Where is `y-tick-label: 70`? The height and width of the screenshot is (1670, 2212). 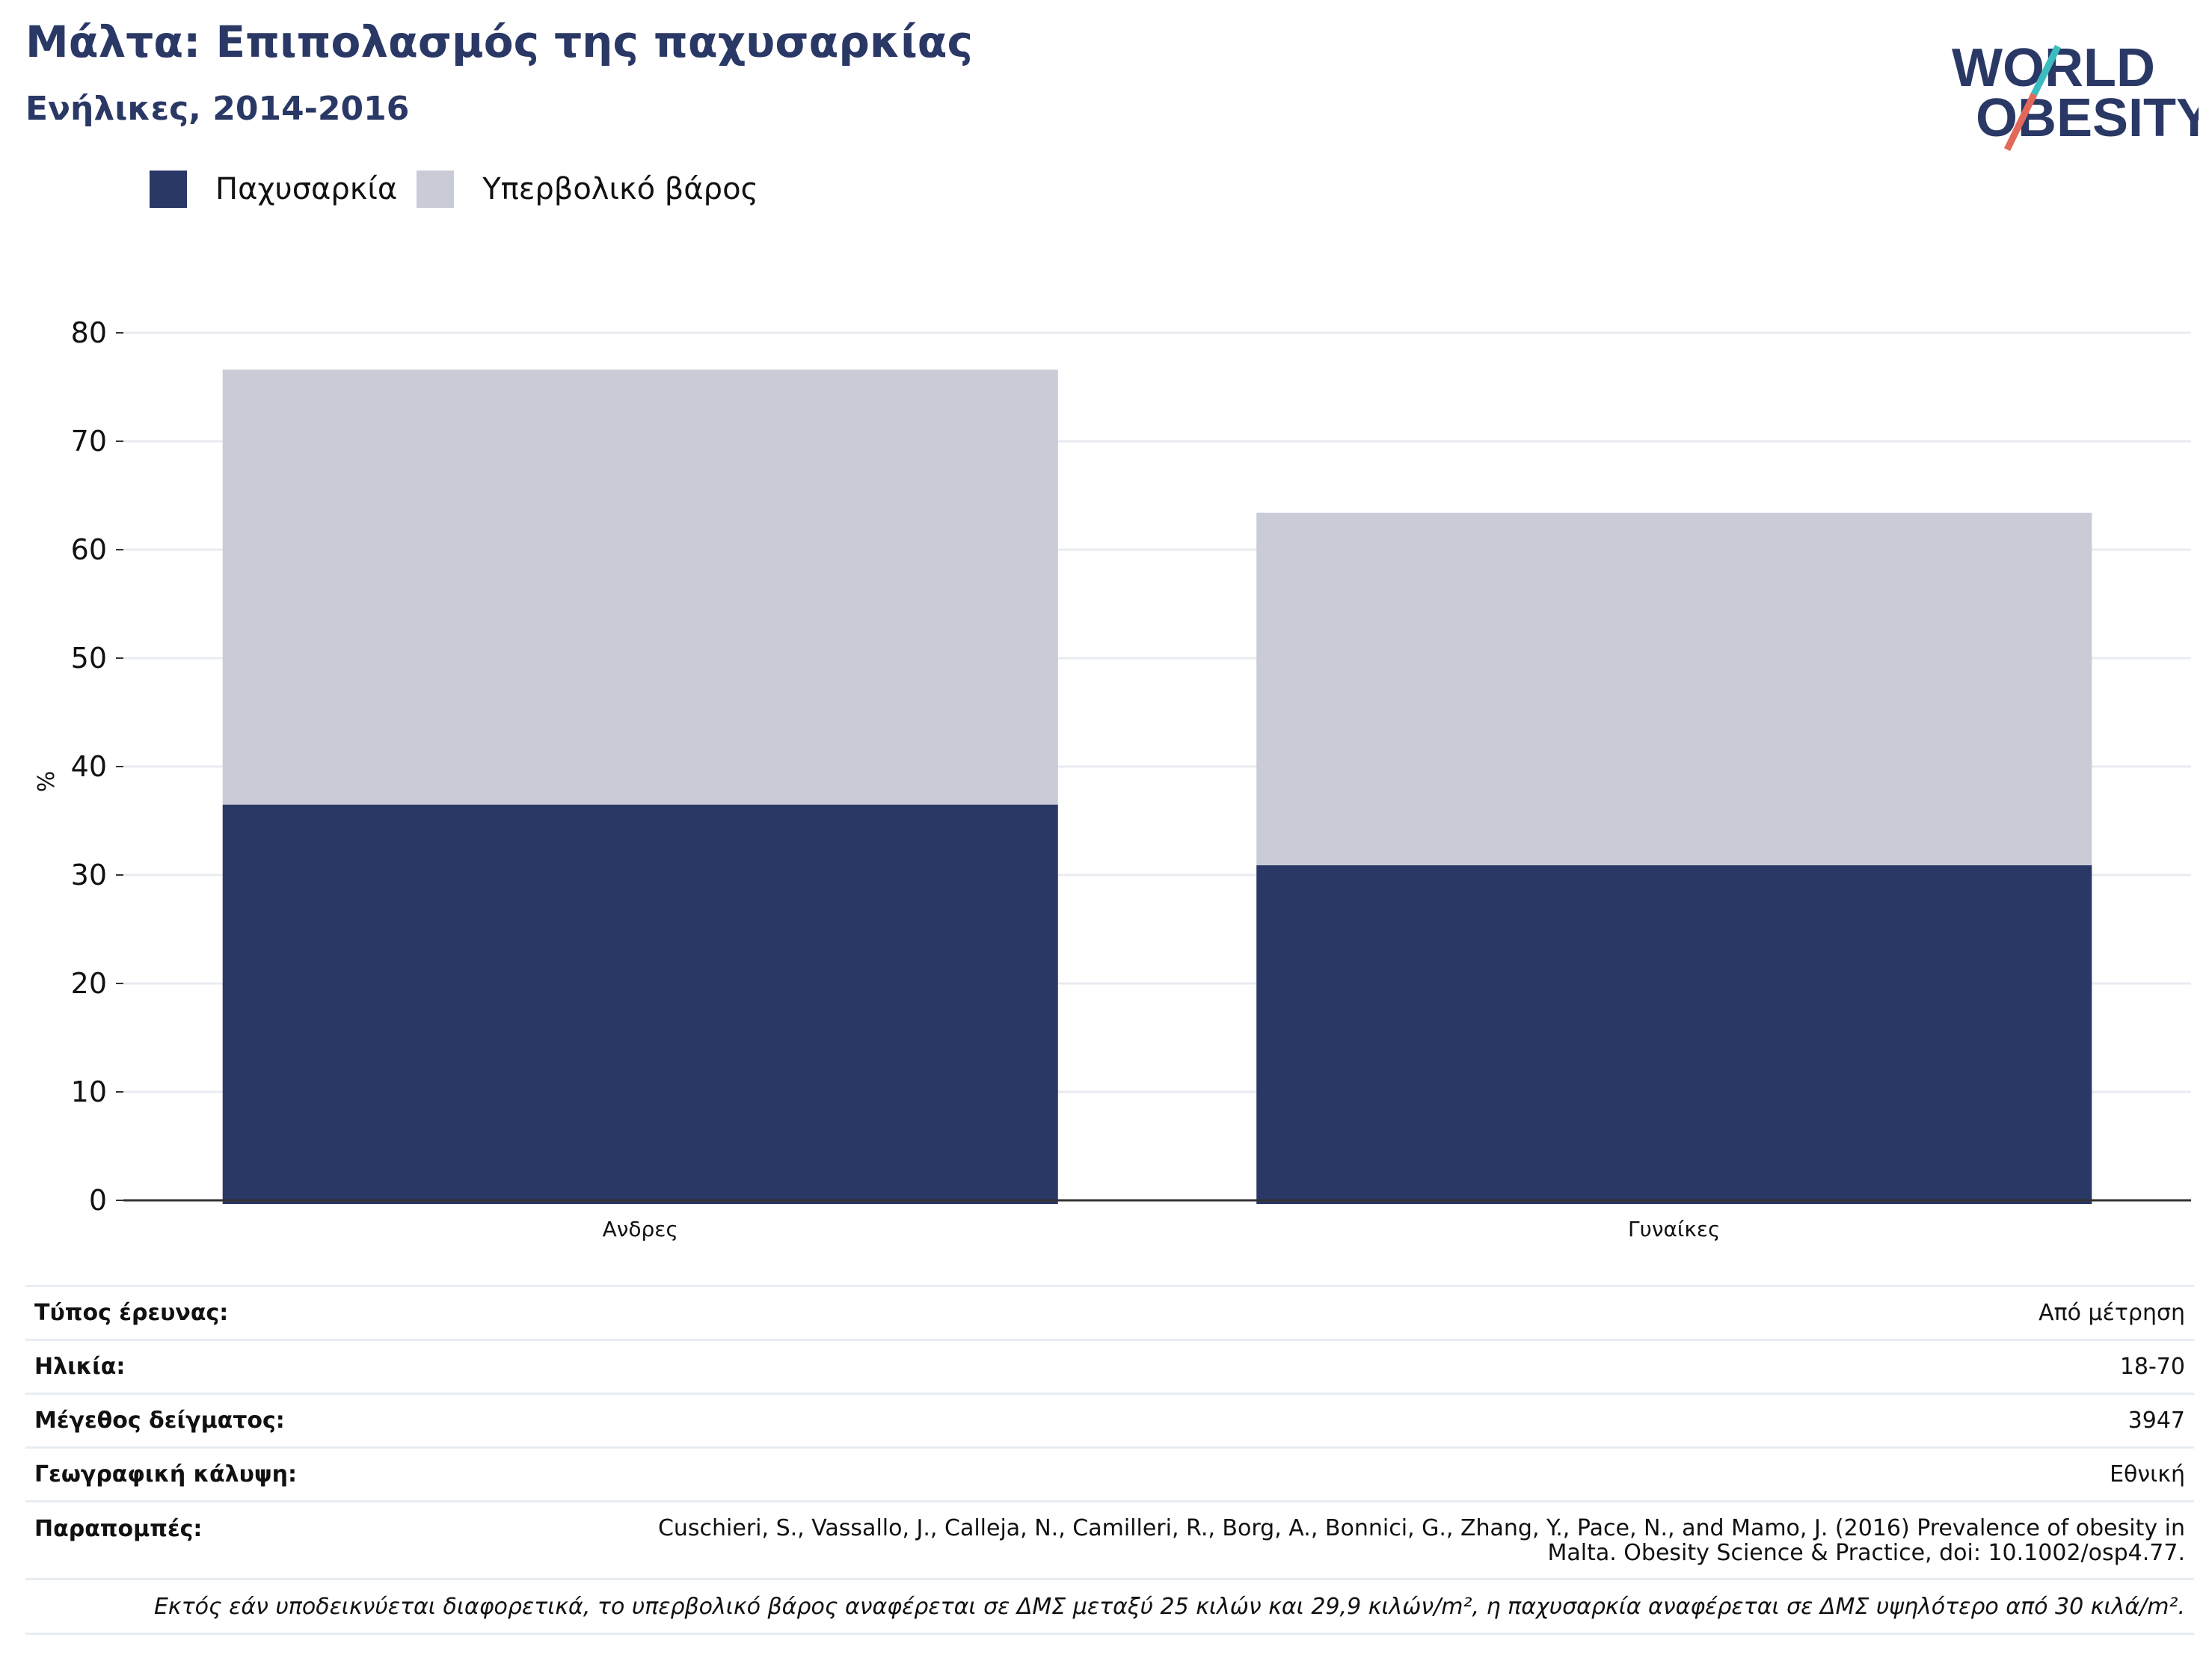 y-tick-label: 70 is located at coordinates (89, 441).